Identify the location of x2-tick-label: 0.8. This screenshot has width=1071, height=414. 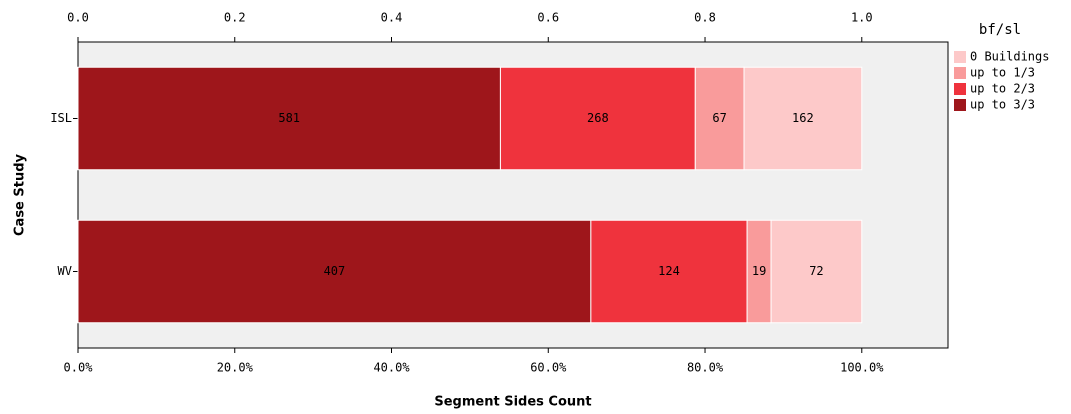
(705, 18).